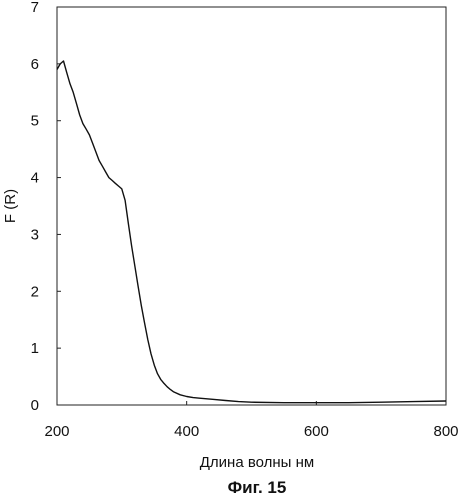 The height and width of the screenshot is (500, 463). What do you see at coordinates (56, 431) in the screenshot?
I see `x-tick-label: 200` at bounding box center [56, 431].